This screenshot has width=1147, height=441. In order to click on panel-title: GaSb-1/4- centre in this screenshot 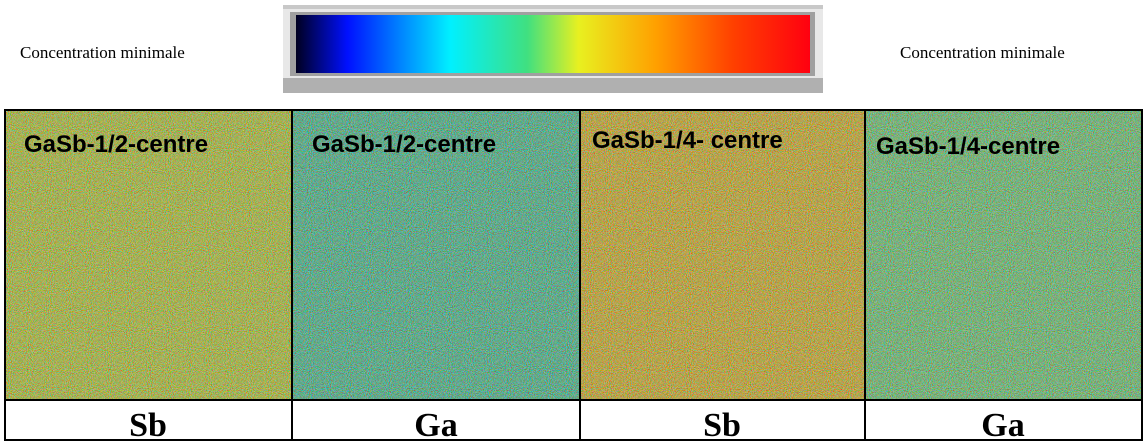, I will do `click(687, 140)`.